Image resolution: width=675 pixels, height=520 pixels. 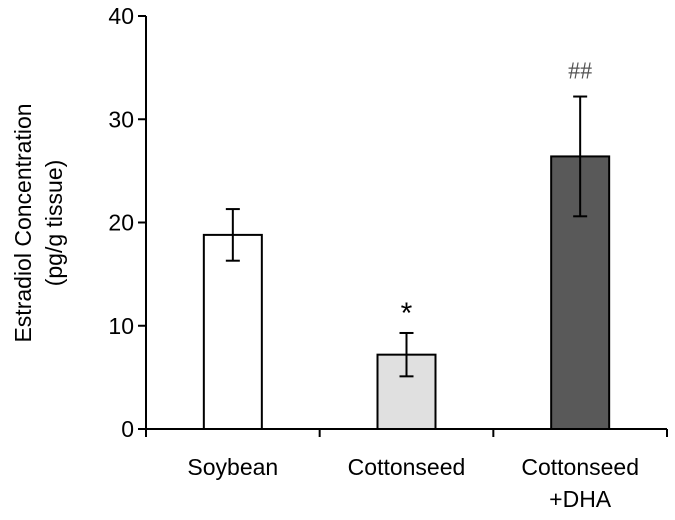 I want to click on y-tick-label: 20, so click(x=121, y=223).